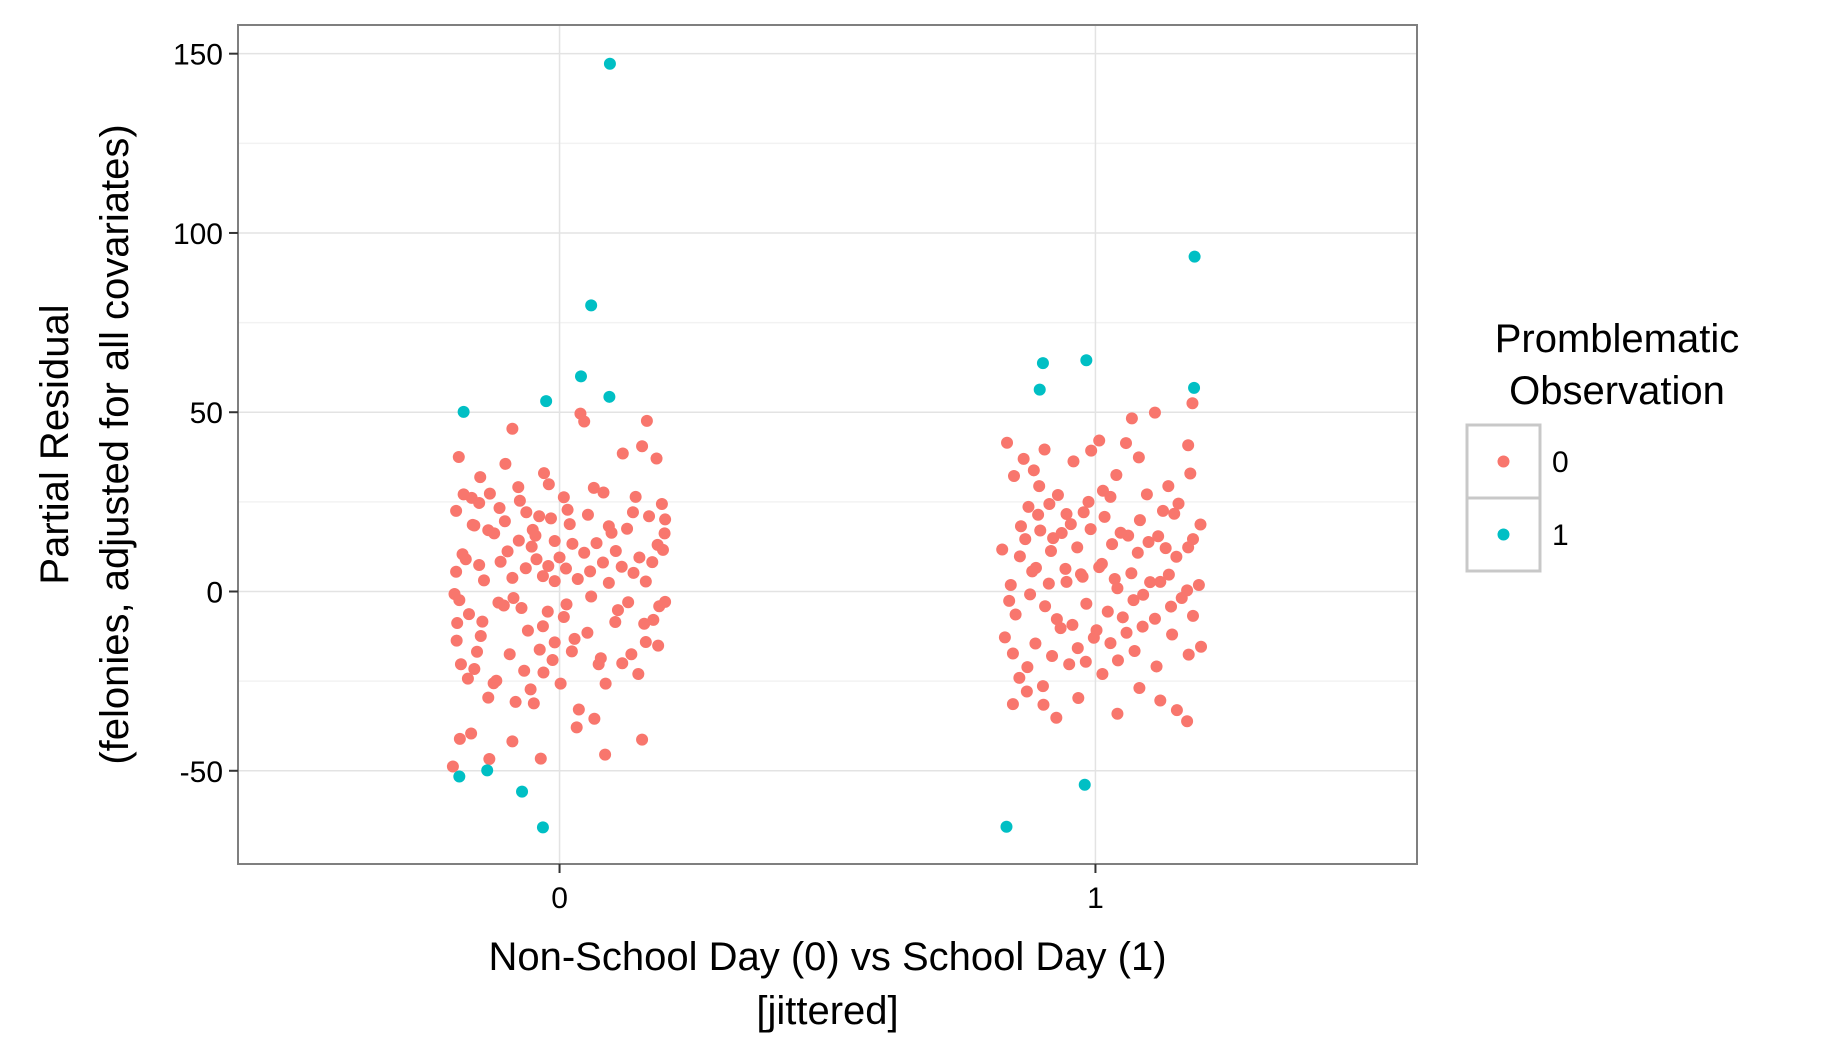 Image resolution: width=1837 pixels, height=1050 pixels. I want to click on x-axis-title-line: [jittered], so click(827, 1011).